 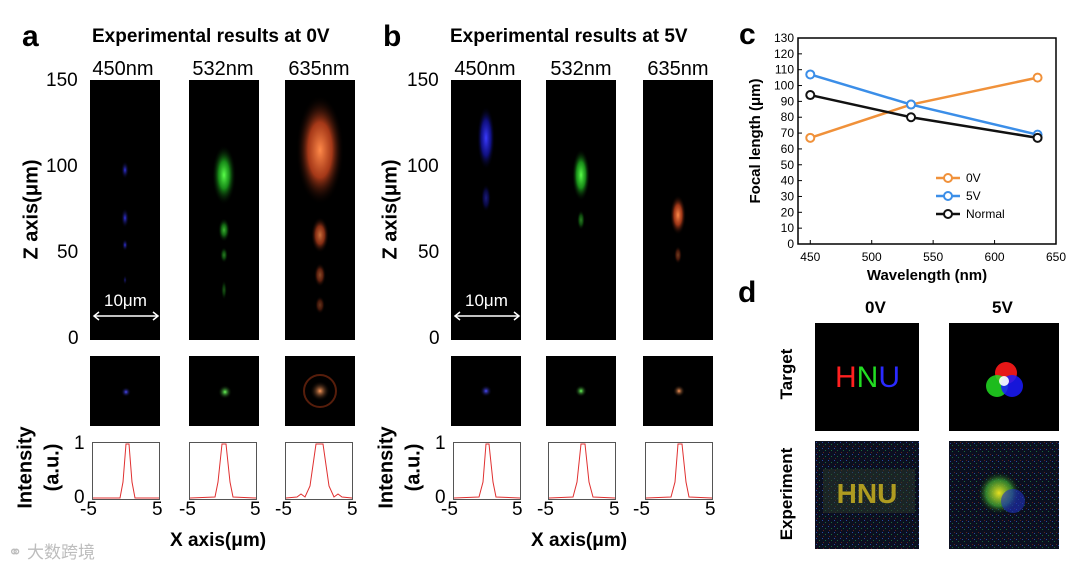 What do you see at coordinates (788, 228) in the screenshot?
I see `chart-y-tick-label: 10` at bounding box center [788, 228].